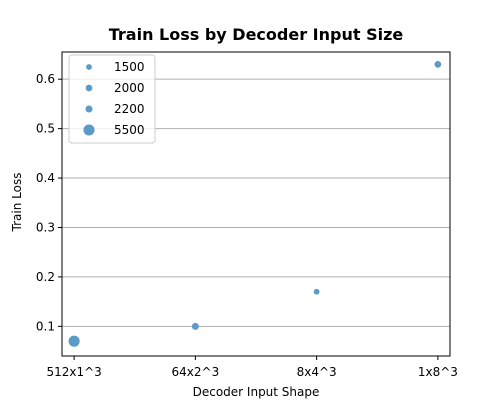 Image resolution: width=500 pixels, height=400 pixels. Describe the element at coordinates (129, 67) in the screenshot. I see `legend-label: 1500` at that location.